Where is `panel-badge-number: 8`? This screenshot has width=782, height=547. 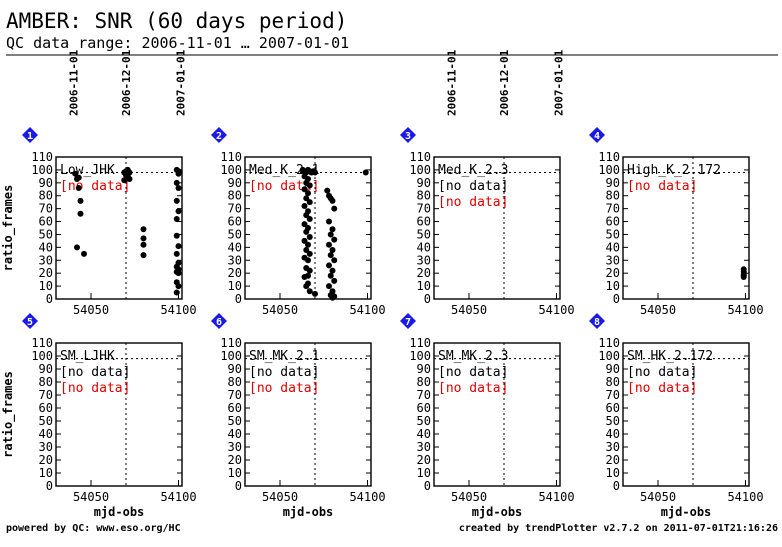 panel-badge-number: 8 is located at coordinates (597, 322).